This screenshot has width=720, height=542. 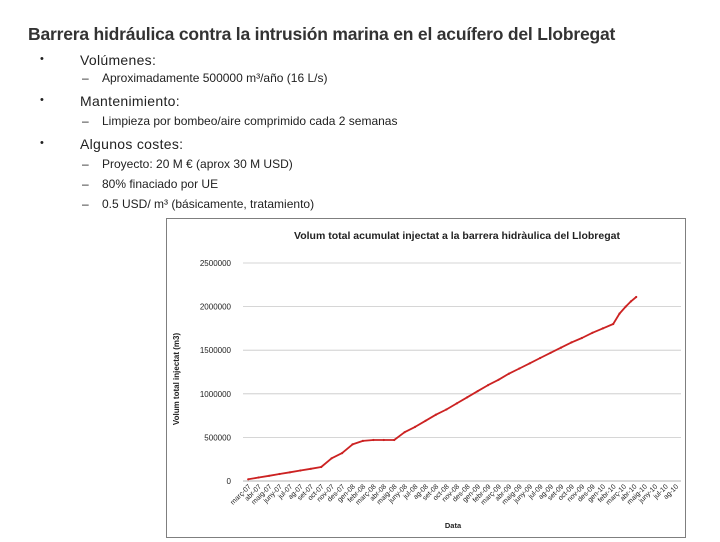 I want to click on sub-bullet-text: Aproximadamente 500000 m³/año (16 L/s), so click(x=215, y=78).